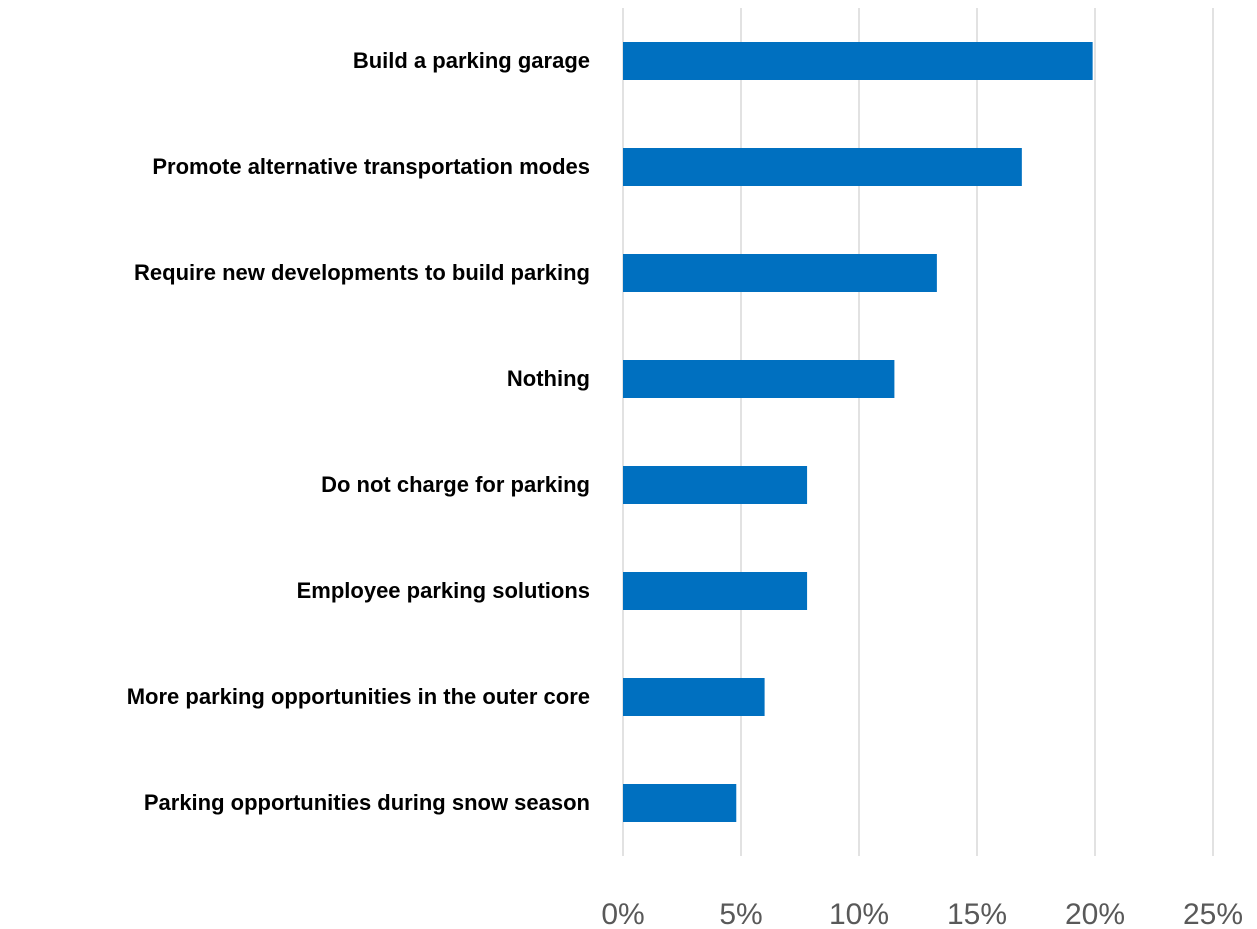  What do you see at coordinates (1095, 913) in the screenshot?
I see `x-tick-label: 20%` at bounding box center [1095, 913].